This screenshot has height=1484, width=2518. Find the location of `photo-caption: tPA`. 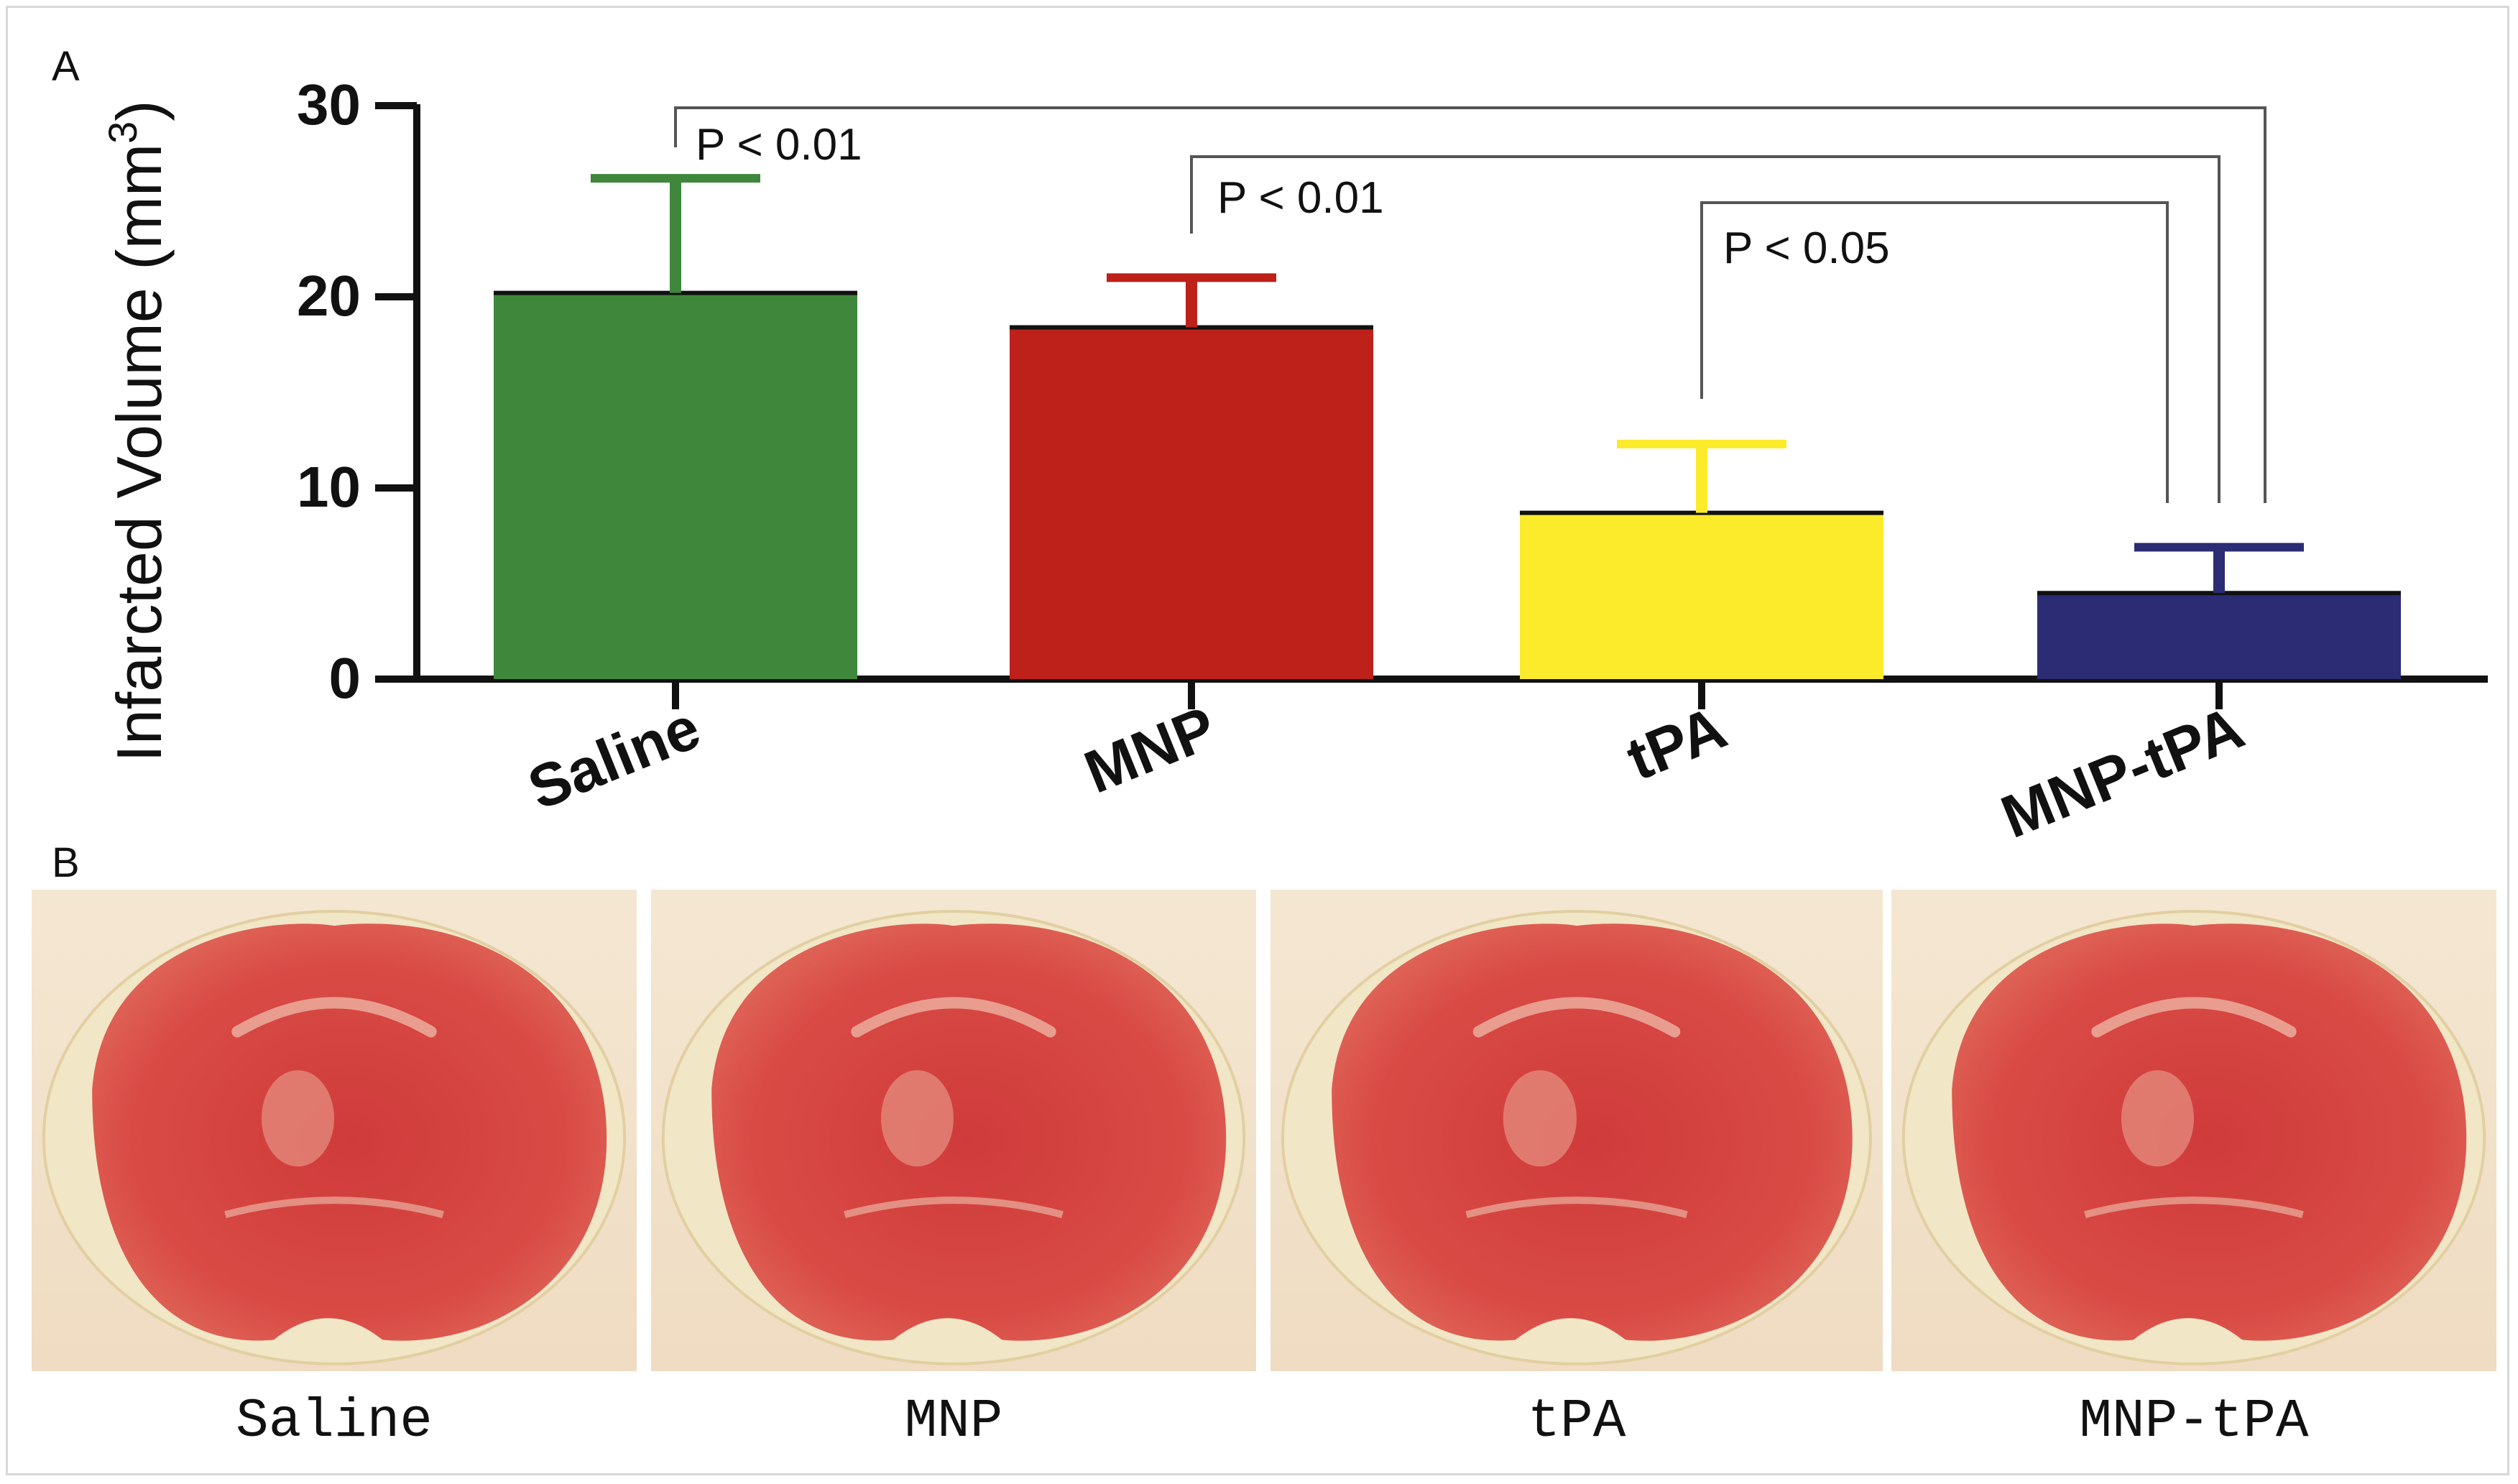

photo-caption: tPA is located at coordinates (1577, 1421).